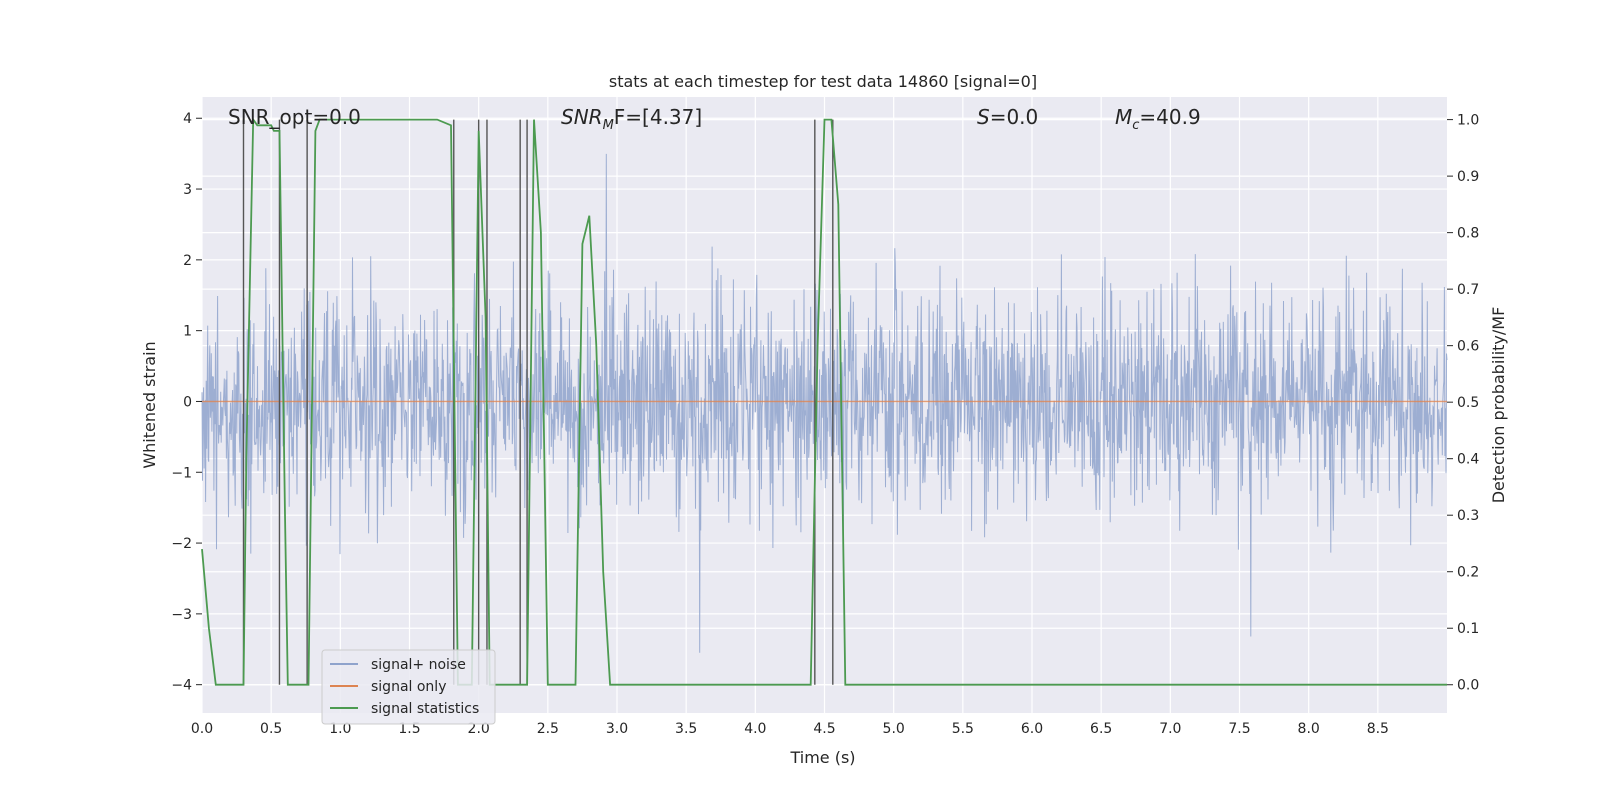 The height and width of the screenshot is (800, 1600). Describe the element at coordinates (187, 119) in the screenshot. I see `y-tick-label: 4` at that location.